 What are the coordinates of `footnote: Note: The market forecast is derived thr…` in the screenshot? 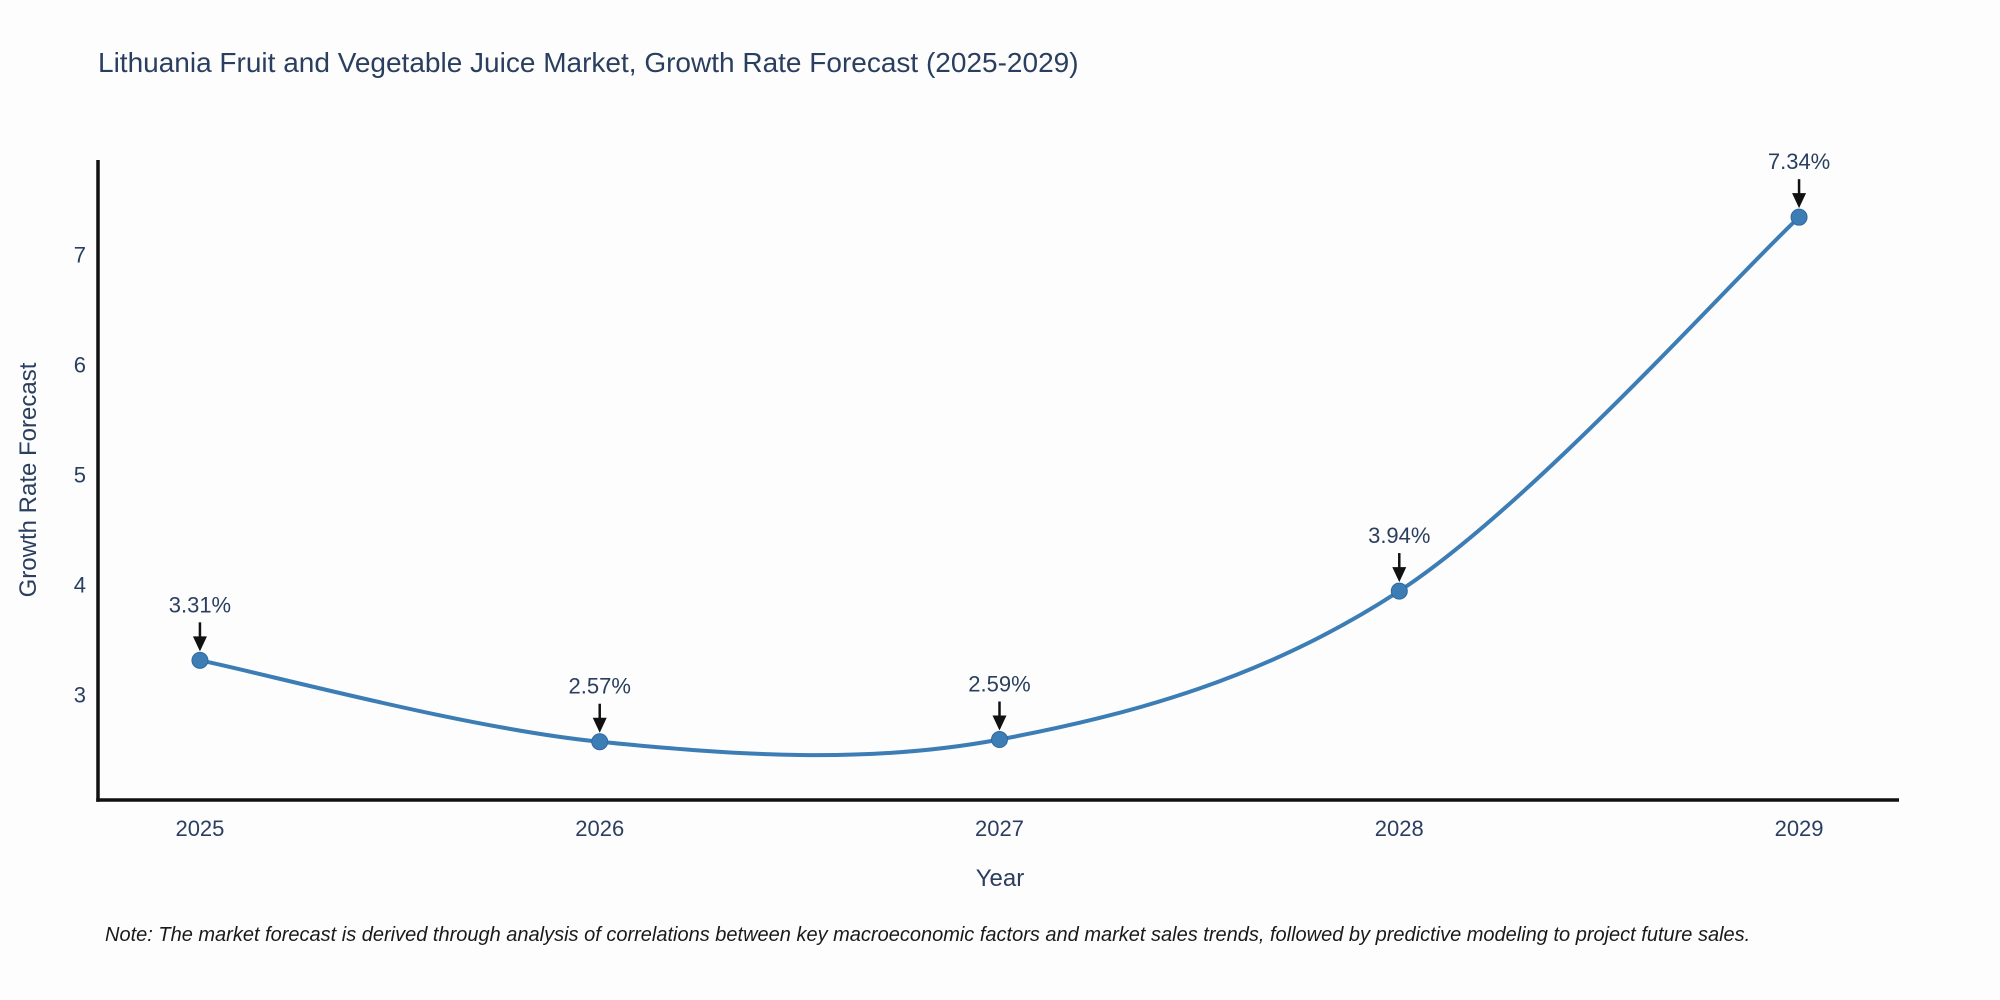 It's located at (927, 935).